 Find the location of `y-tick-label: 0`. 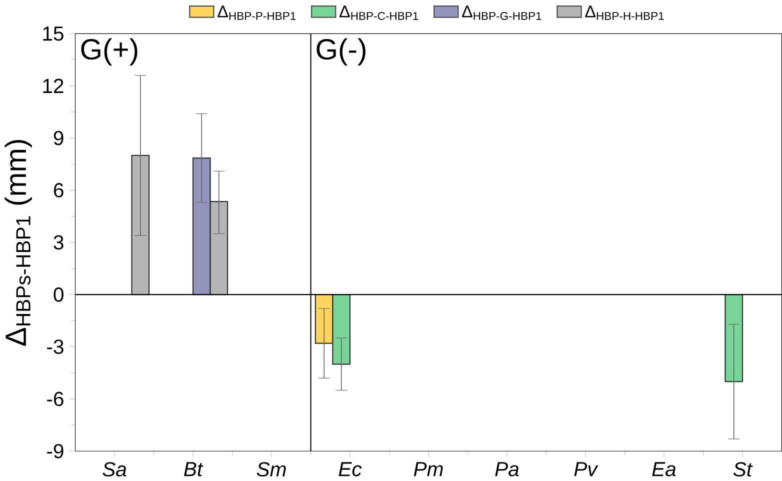

y-tick-label: 0 is located at coordinates (59, 294).